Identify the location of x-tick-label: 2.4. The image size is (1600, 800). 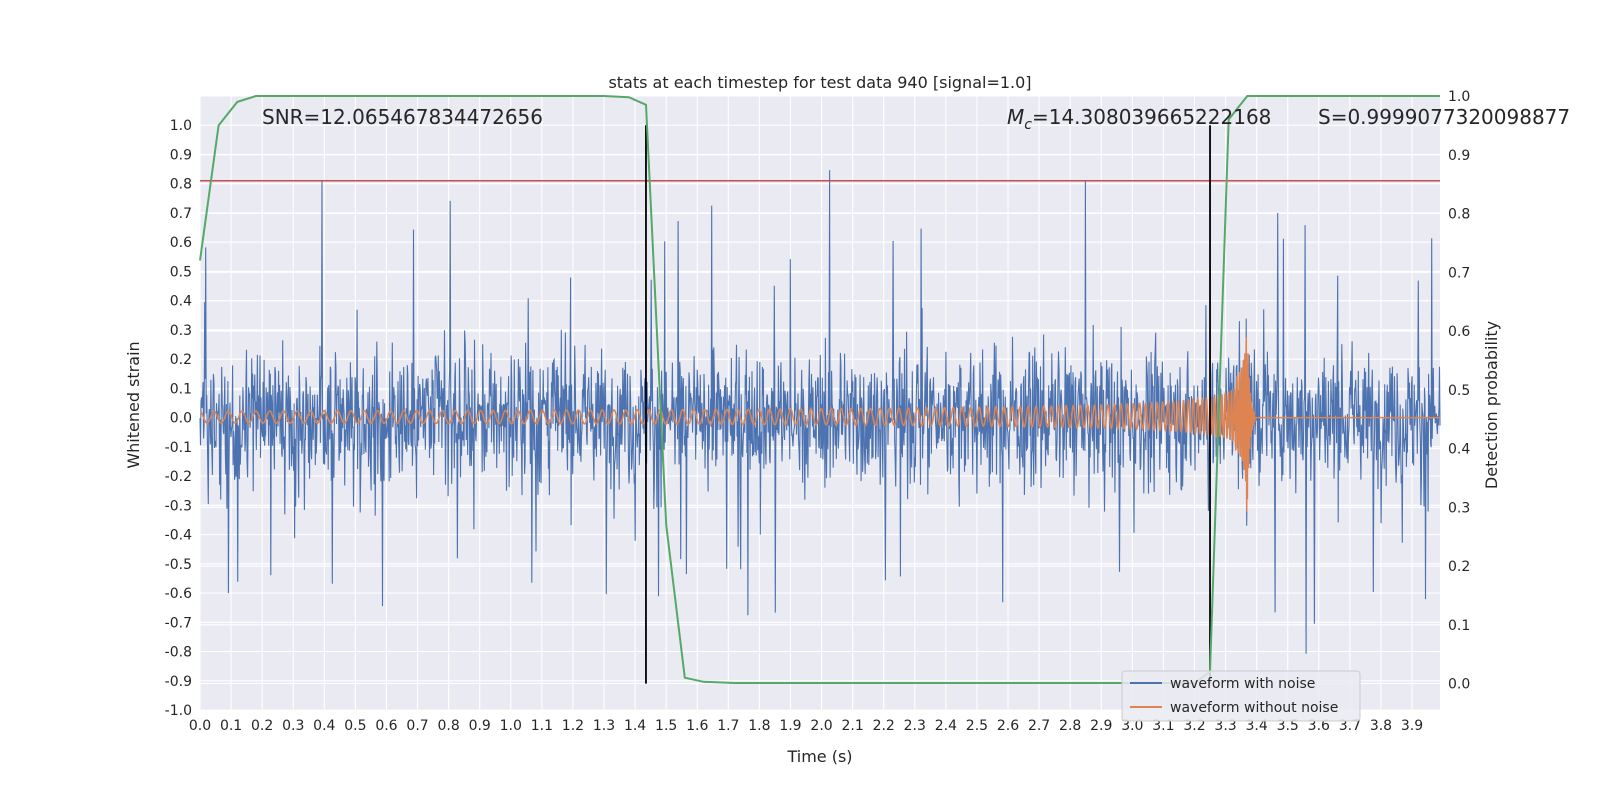
(946, 726).